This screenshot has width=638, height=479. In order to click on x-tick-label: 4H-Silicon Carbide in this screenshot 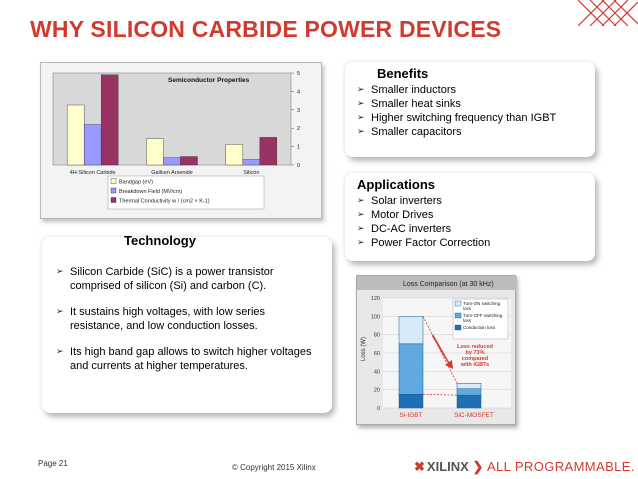, I will do `click(93, 173)`.